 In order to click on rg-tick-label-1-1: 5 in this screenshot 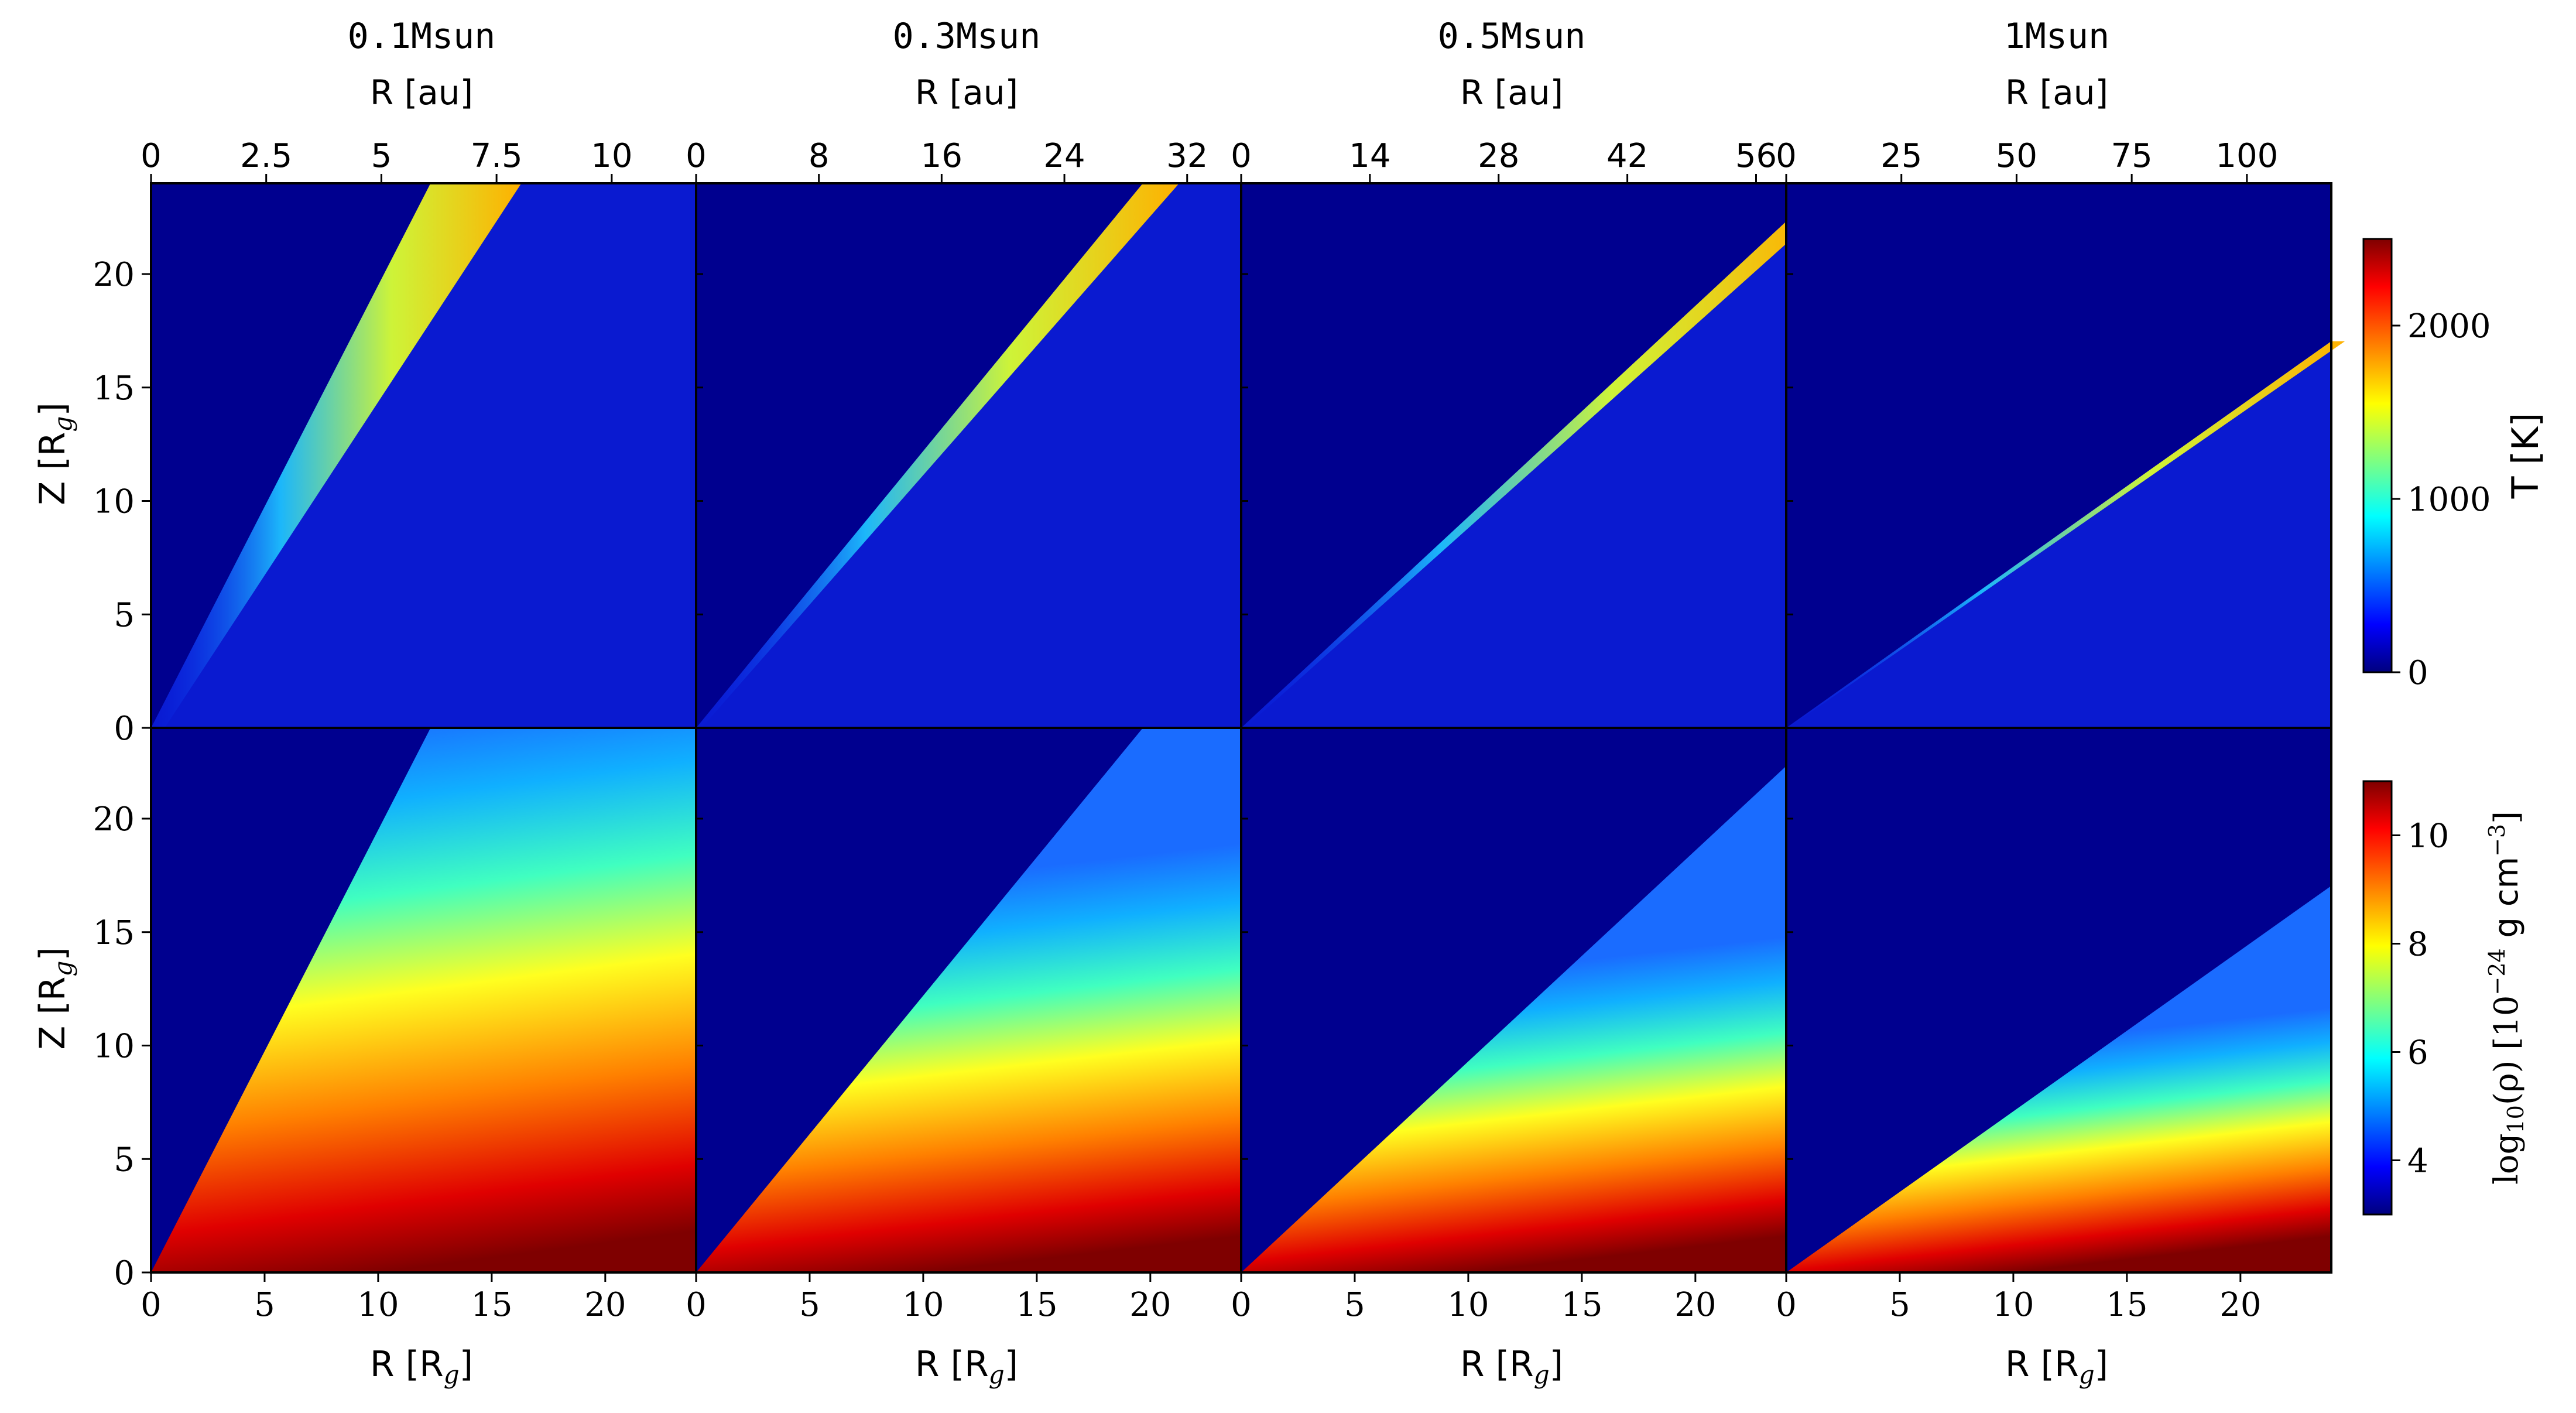, I will do `click(809, 1305)`.